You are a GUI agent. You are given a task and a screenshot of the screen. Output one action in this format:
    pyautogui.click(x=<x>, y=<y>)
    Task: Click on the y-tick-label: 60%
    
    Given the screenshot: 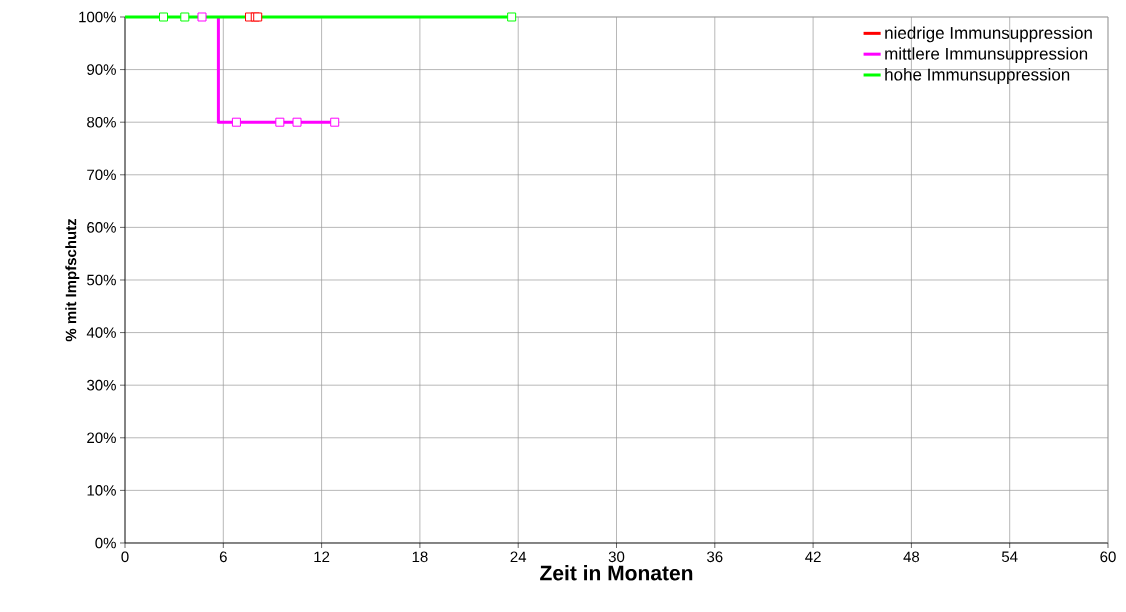 What is the action you would take?
    pyautogui.click(x=101, y=227)
    